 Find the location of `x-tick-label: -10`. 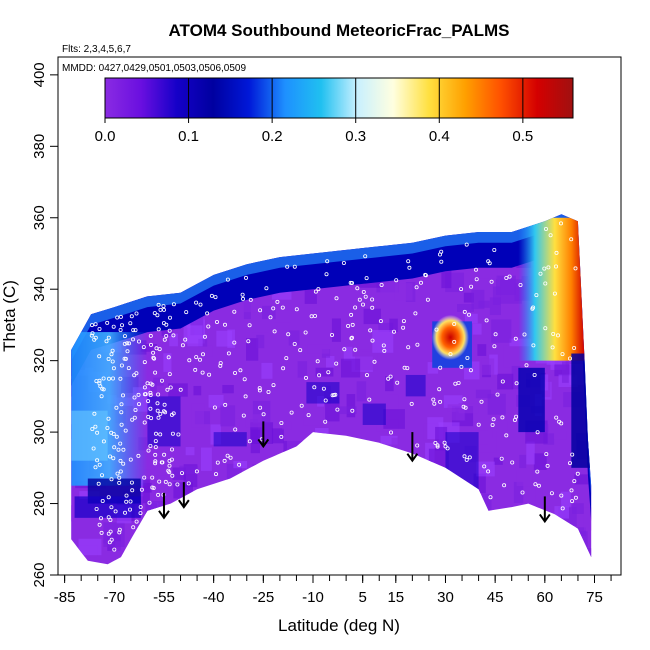

x-tick-label: -10 is located at coordinates (313, 597).